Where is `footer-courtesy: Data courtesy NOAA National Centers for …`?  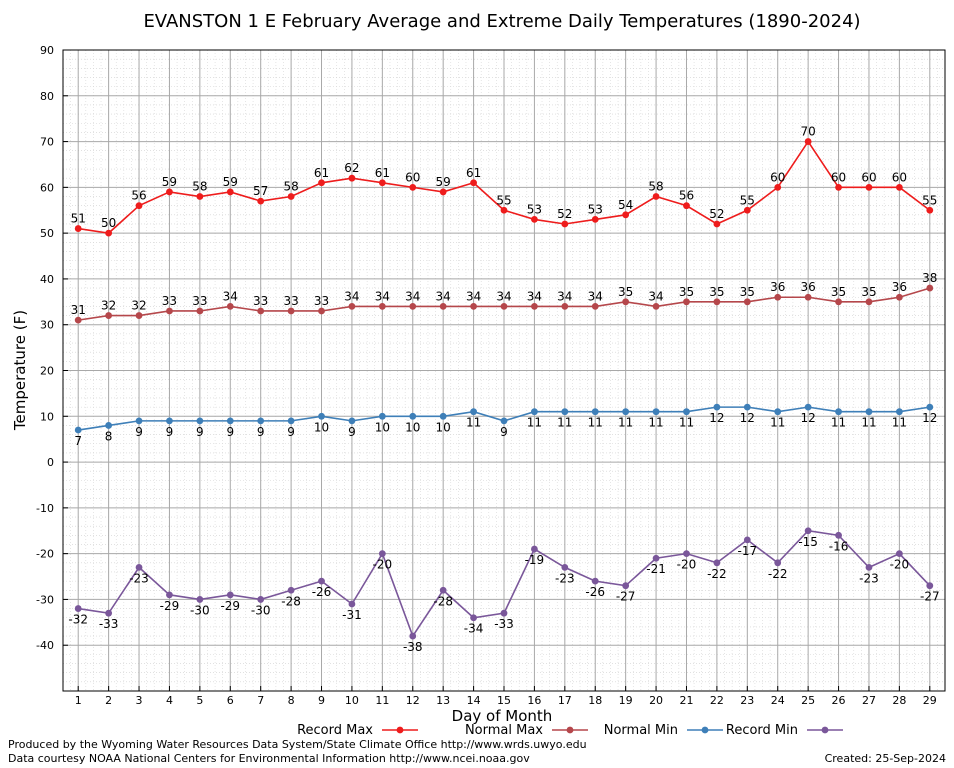 footer-courtesy: Data courtesy NOAA National Centers for … is located at coordinates (269, 758).